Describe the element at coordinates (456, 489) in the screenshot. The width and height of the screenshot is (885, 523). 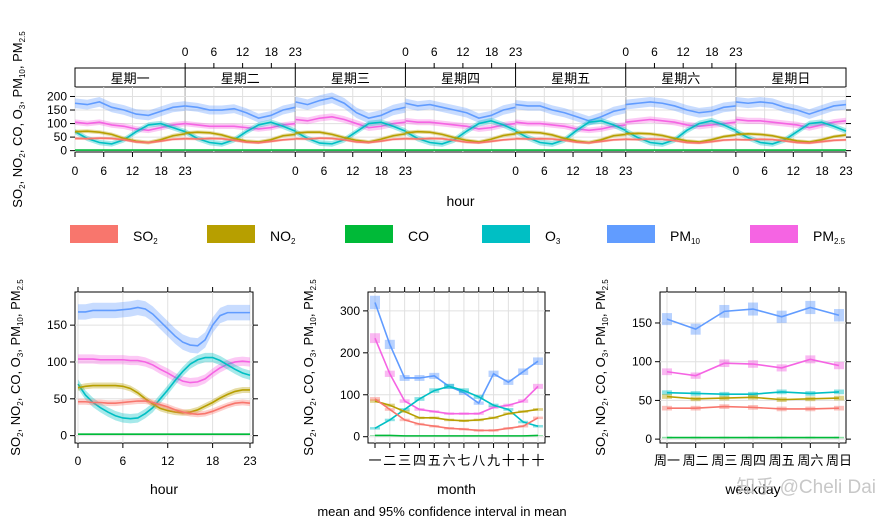
I see `x-axis-title: month` at that location.